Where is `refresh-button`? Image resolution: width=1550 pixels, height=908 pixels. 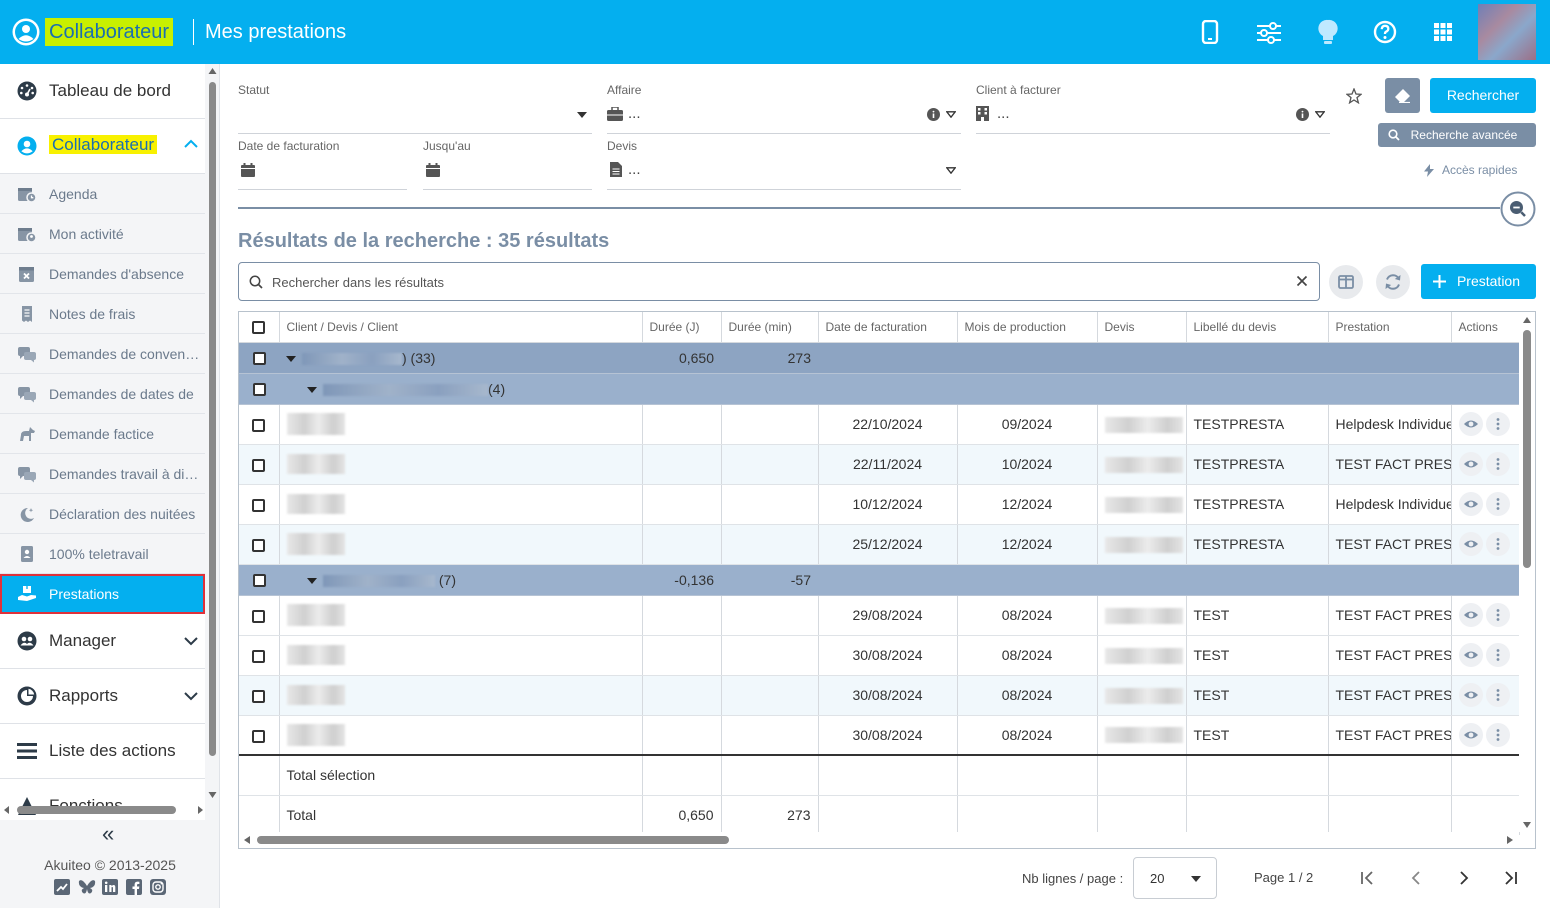 refresh-button is located at coordinates (1393, 282).